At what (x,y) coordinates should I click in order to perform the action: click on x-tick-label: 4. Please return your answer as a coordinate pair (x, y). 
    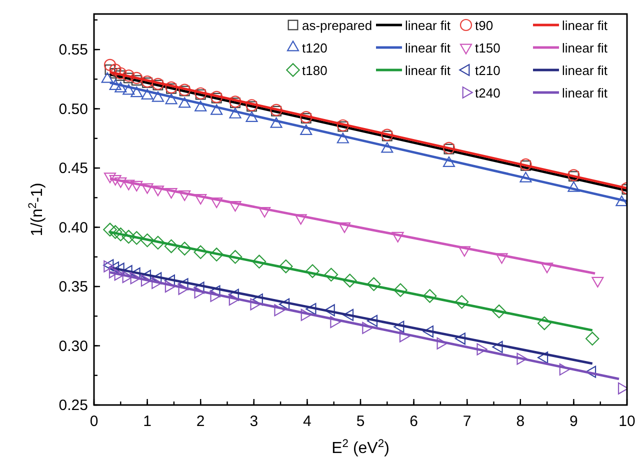
    Looking at the image, I should click on (307, 421).